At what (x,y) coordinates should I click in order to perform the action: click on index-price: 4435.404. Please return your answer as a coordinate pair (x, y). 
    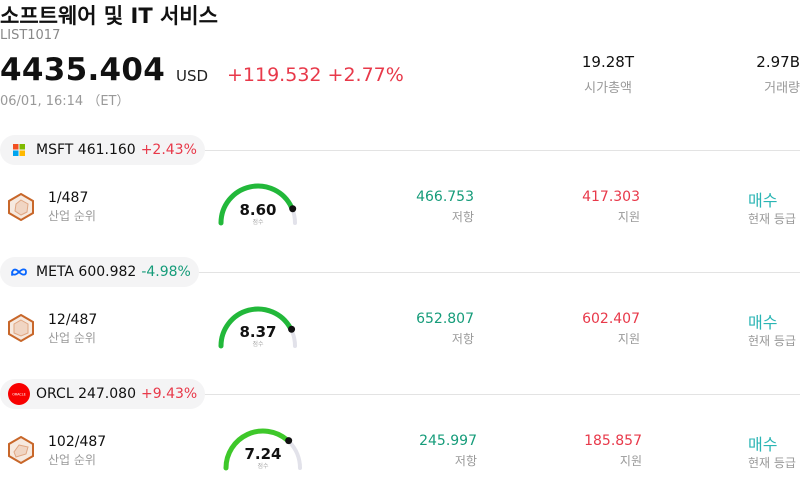
    Looking at the image, I should click on (83, 70).